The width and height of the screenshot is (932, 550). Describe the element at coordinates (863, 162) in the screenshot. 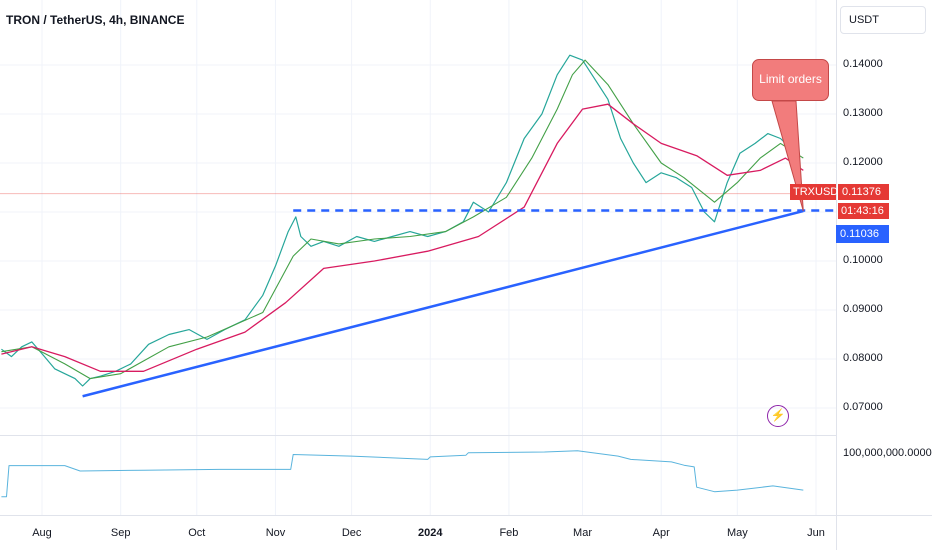

I see `price-tick-label: 0.12000` at that location.